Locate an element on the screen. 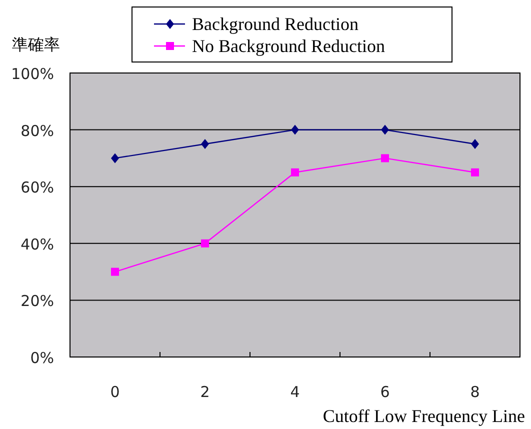 This screenshot has width=531, height=429. y-tick-label: 20% is located at coordinates (37, 301).